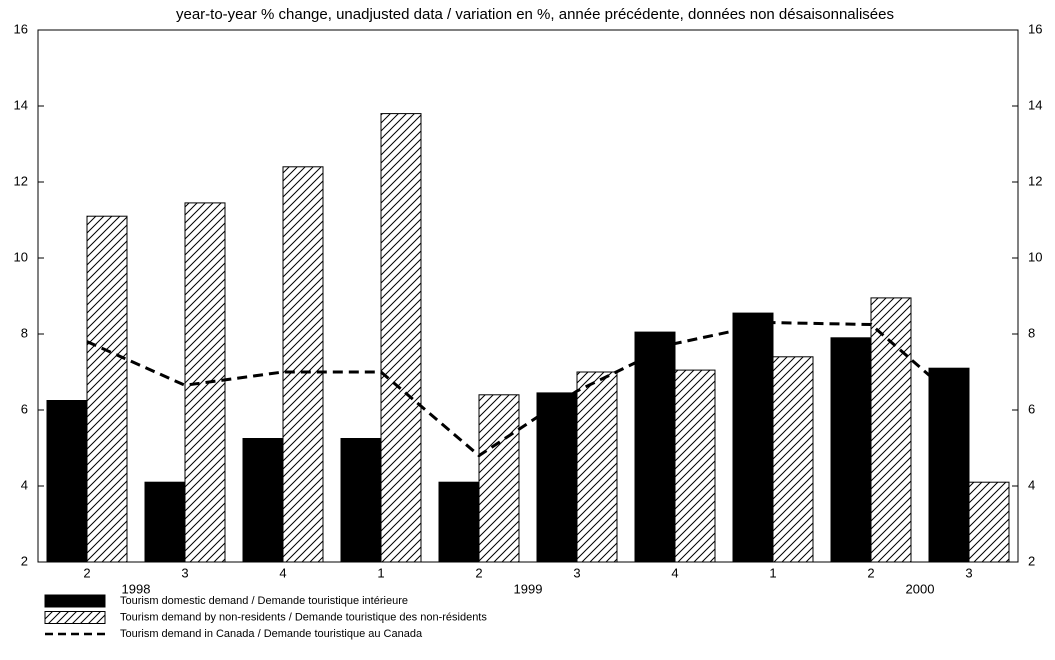 The image size is (1055, 660). I want to click on y-tick-label: 12, so click(21, 180).